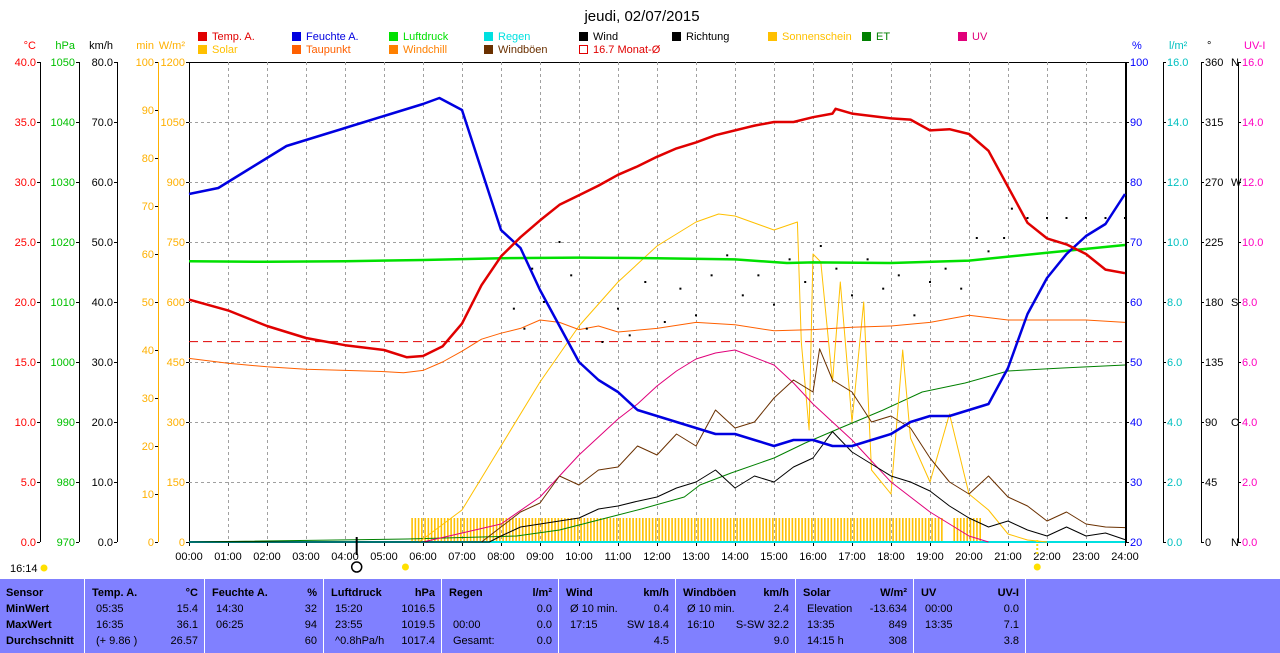 This screenshot has height=653, width=1280. I want to click on axis-tick-label: 14.0, so click(1177, 123).